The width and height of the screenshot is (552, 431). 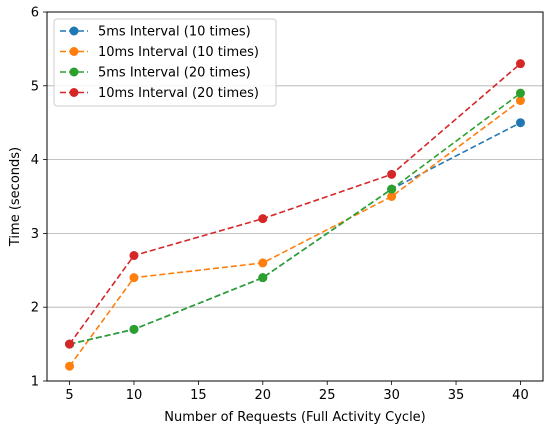 I want to click on legend-label: 10ms Interval (10 times), so click(x=178, y=52).